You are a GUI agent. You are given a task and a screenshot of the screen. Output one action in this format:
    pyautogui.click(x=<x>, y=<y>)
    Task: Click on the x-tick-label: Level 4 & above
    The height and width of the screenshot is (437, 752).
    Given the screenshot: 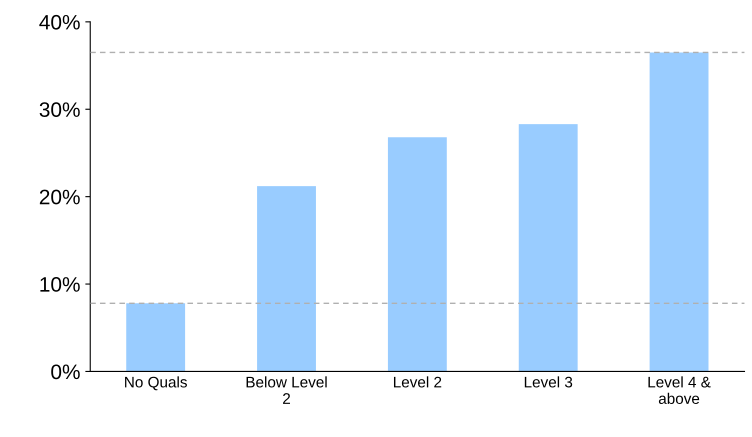 What is the action you would take?
    pyautogui.click(x=679, y=390)
    